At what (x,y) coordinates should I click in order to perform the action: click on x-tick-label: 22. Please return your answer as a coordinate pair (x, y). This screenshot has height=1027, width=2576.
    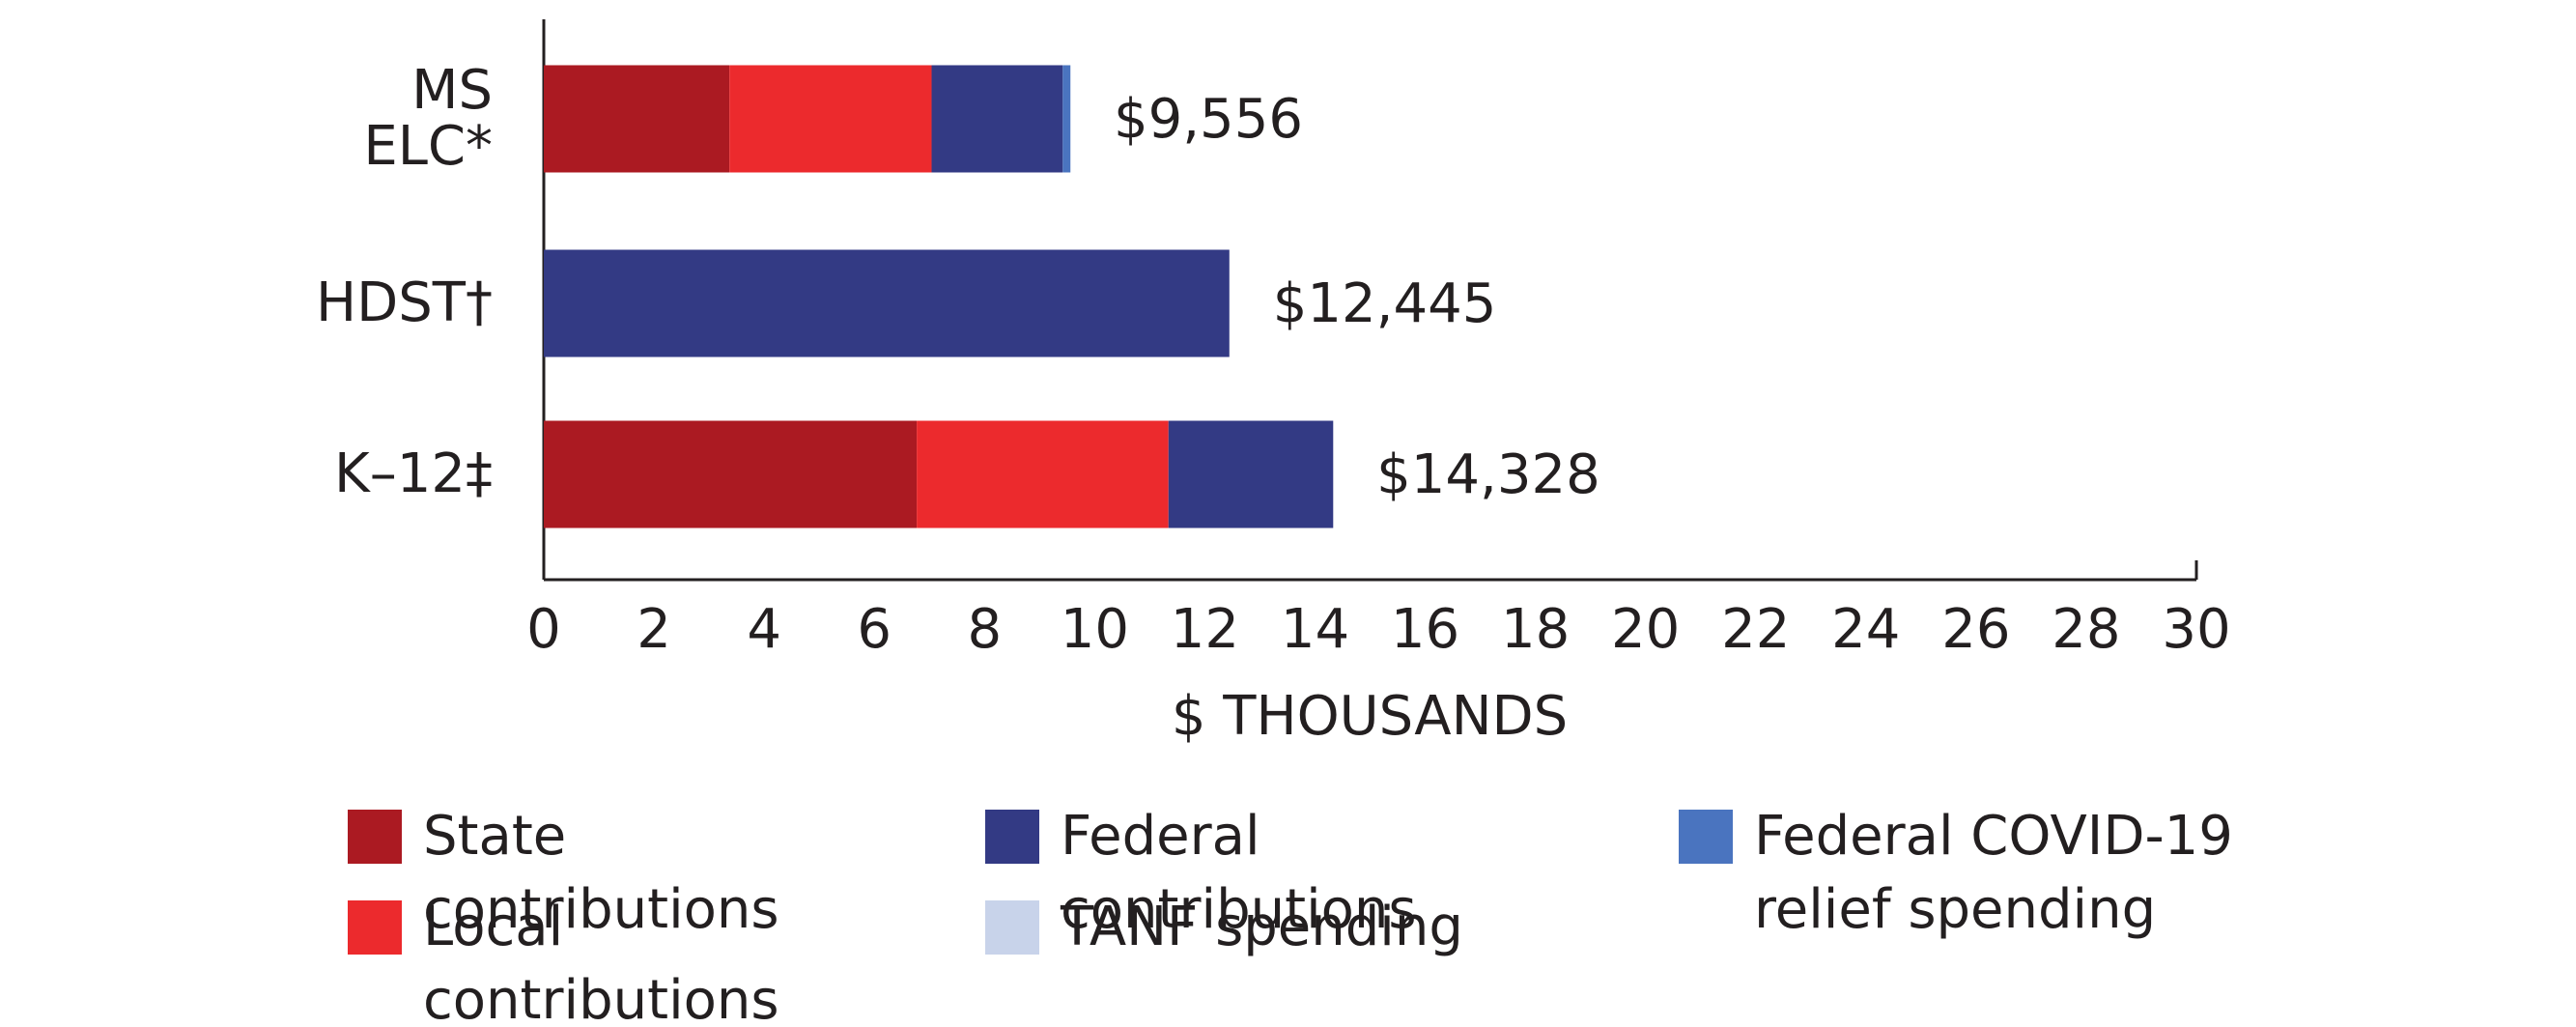
    Looking at the image, I should click on (1755, 629).